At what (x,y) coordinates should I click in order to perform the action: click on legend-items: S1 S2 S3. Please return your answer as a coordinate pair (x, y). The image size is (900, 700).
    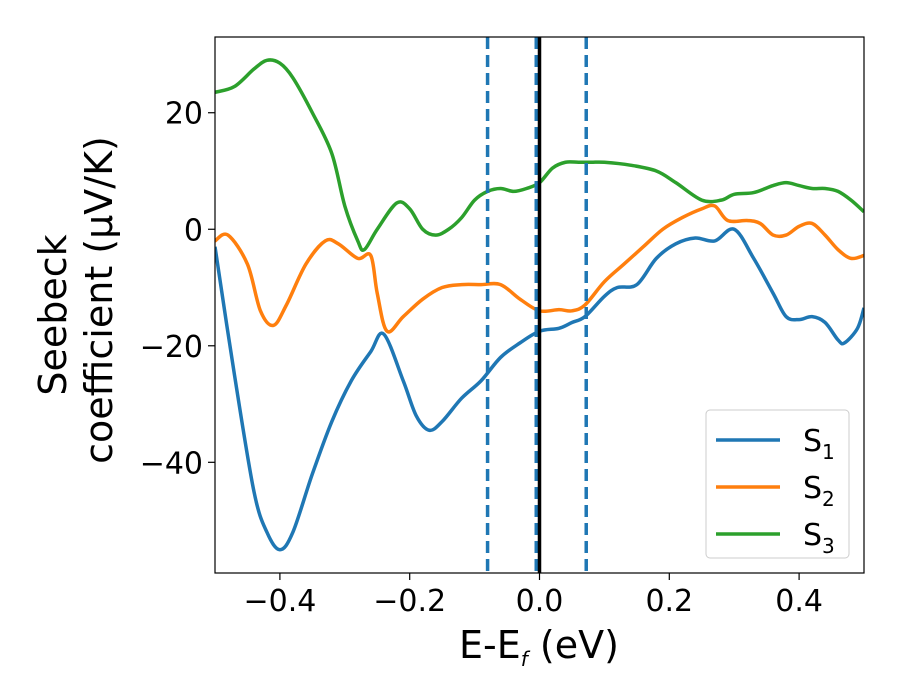
    Looking at the image, I should click on (775, 491).